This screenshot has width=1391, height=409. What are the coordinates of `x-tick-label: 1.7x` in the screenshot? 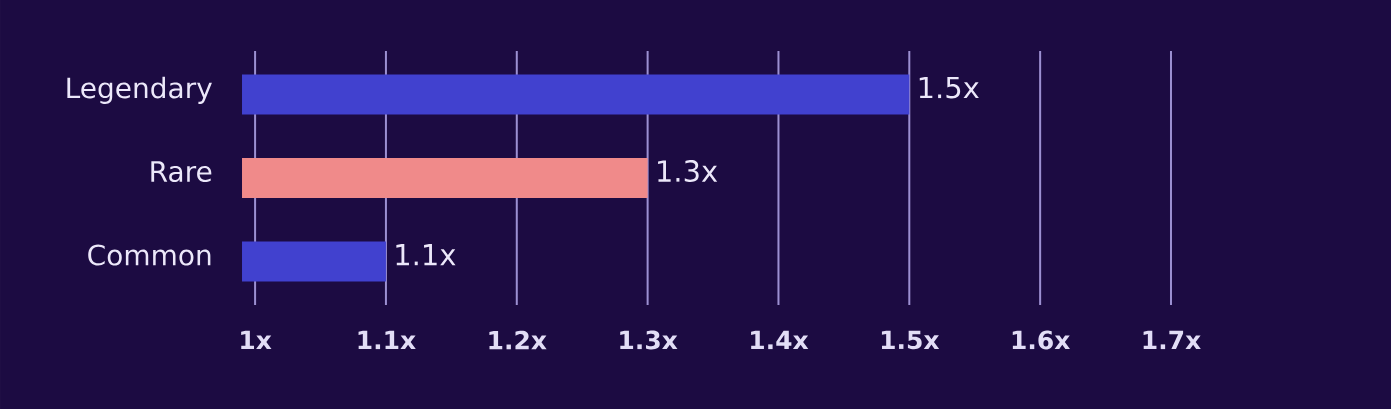 It's located at (1172, 340).